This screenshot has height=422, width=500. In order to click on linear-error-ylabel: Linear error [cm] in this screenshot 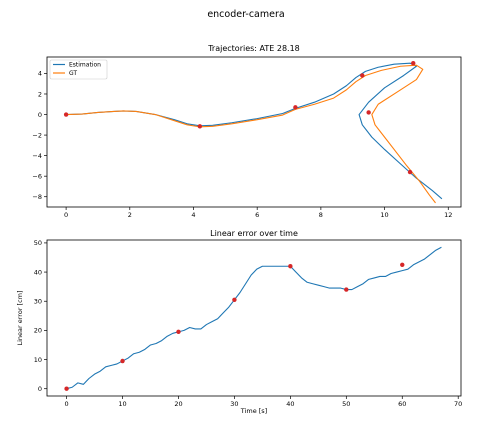, I will do `click(20, 317)`.